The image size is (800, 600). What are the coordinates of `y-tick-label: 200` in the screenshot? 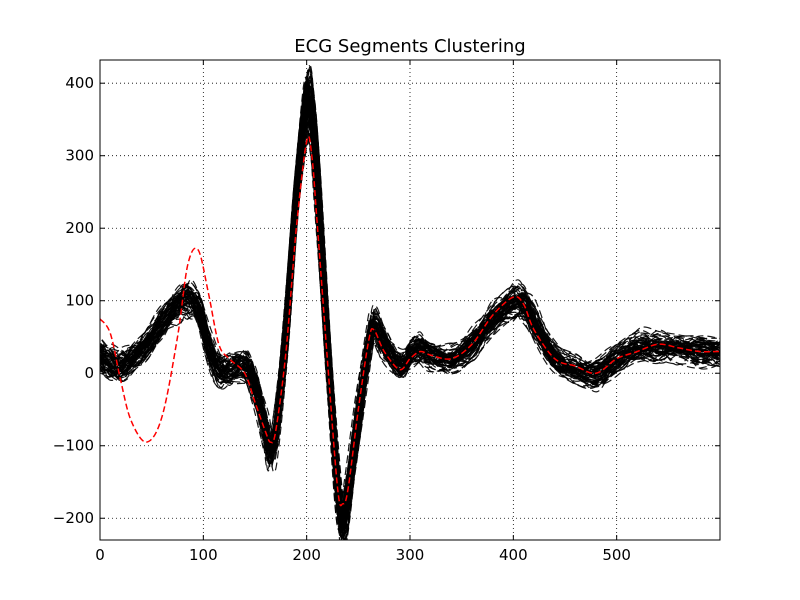 It's located at (79, 228).